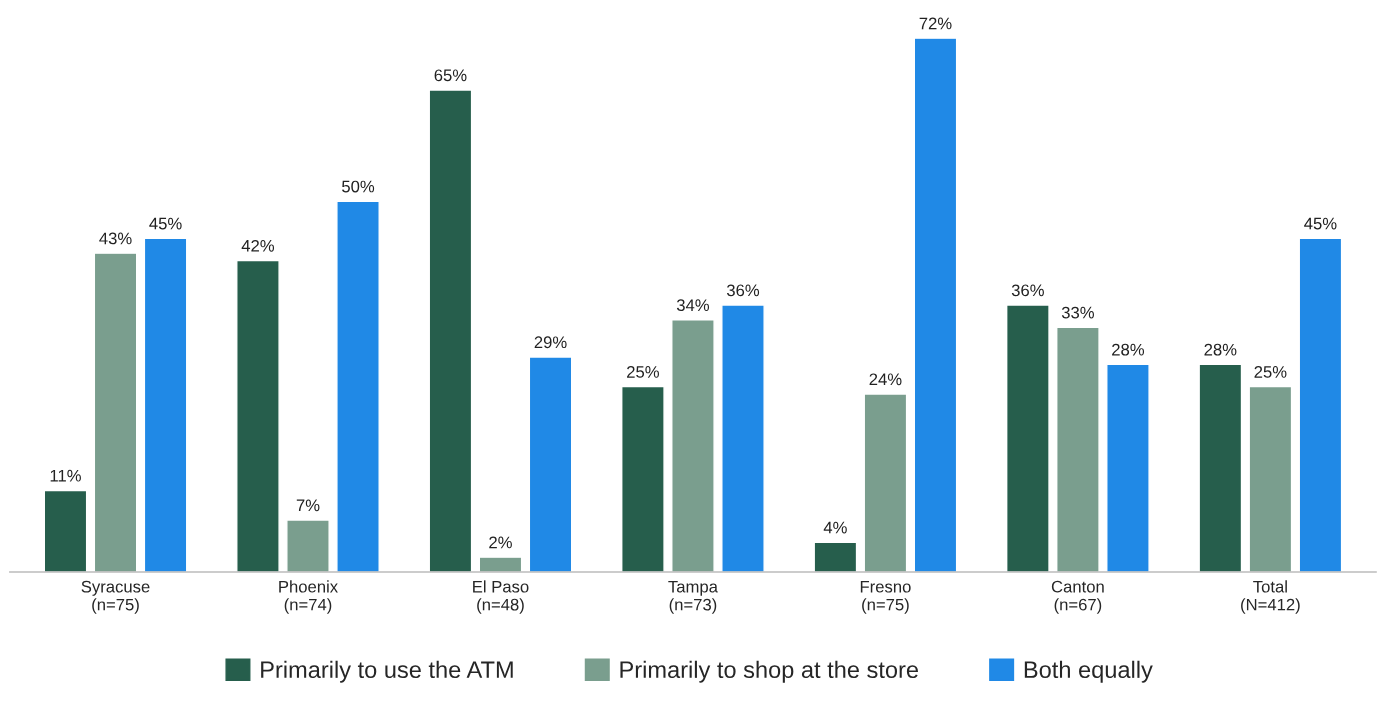 This screenshot has height=704, width=1379. Describe the element at coordinates (308, 505) in the screenshot. I see `data-label: 7%` at that location.